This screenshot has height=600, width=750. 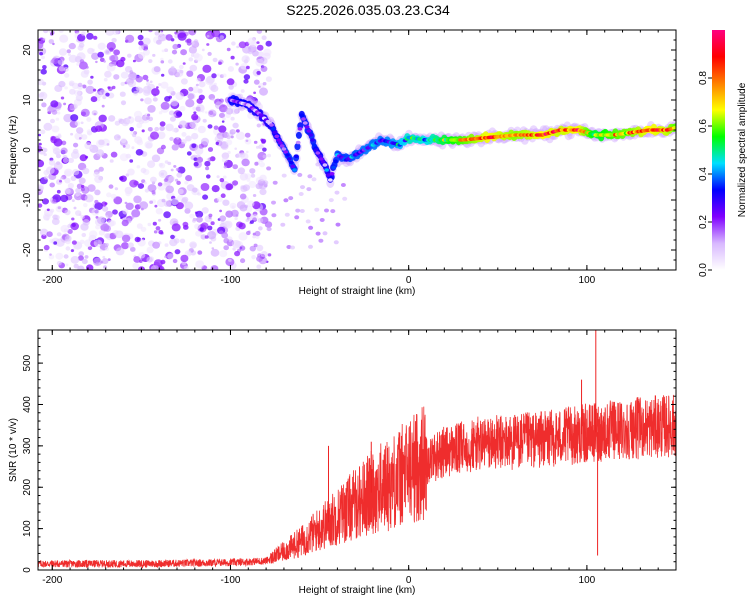 What do you see at coordinates (703, 270) in the screenshot?
I see `colorbar-tick-label: 0.0` at bounding box center [703, 270].